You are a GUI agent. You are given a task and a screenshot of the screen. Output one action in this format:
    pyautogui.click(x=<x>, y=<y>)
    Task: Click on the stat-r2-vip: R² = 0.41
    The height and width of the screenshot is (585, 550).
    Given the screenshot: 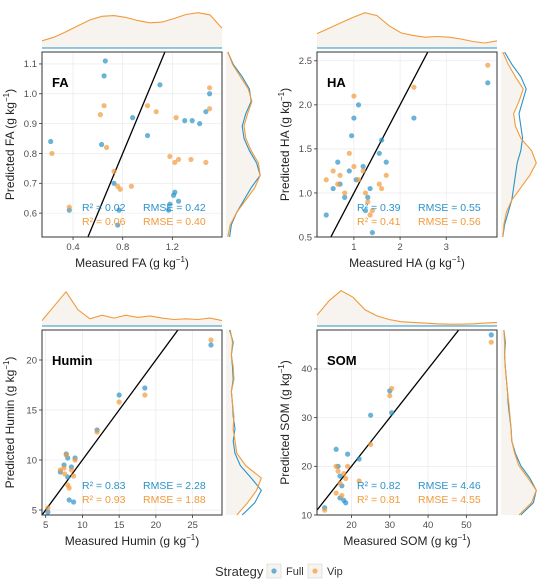 What is the action you would take?
    pyautogui.click(x=379, y=222)
    